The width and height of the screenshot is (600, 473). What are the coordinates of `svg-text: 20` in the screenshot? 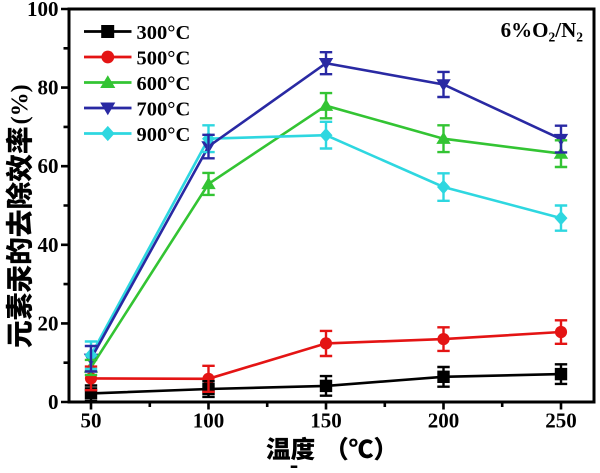 It's located at (48, 323).